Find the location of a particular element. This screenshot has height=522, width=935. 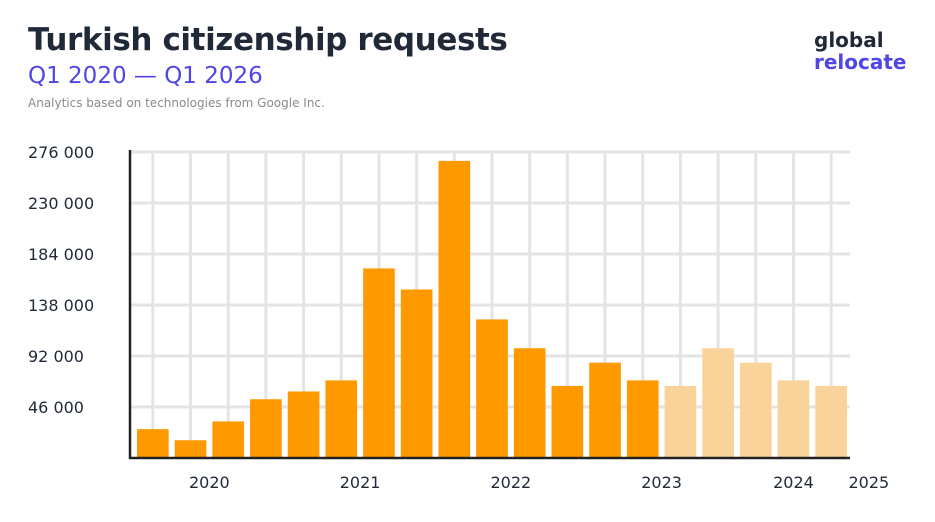

x-tick-label: 2021 is located at coordinates (360, 482).